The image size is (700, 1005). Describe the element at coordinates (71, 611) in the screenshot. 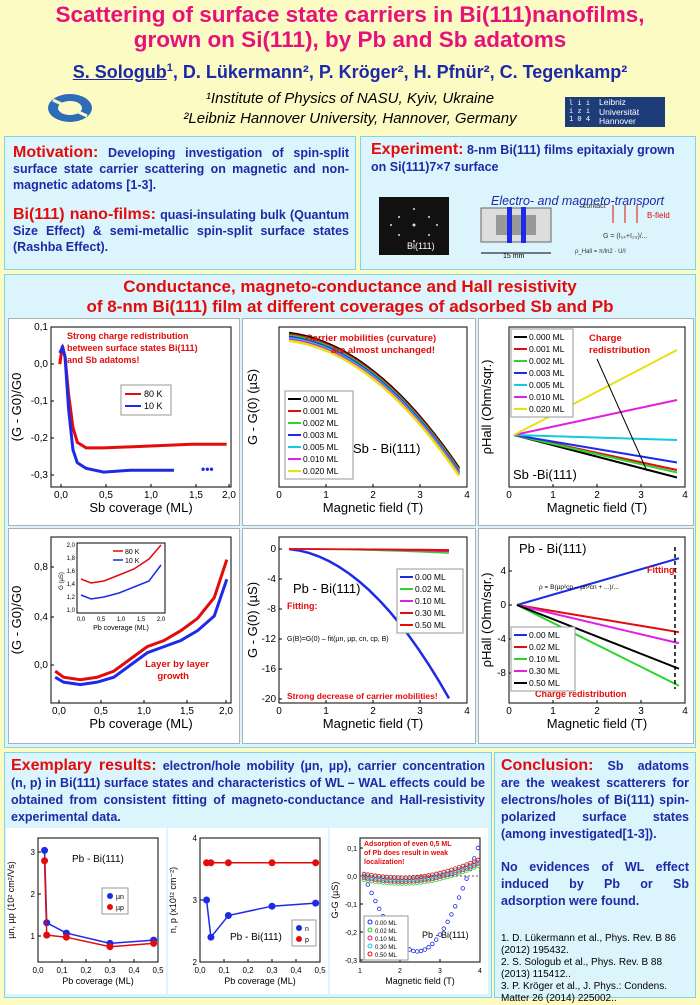

I see `inset-y-tick: 1,0` at that location.